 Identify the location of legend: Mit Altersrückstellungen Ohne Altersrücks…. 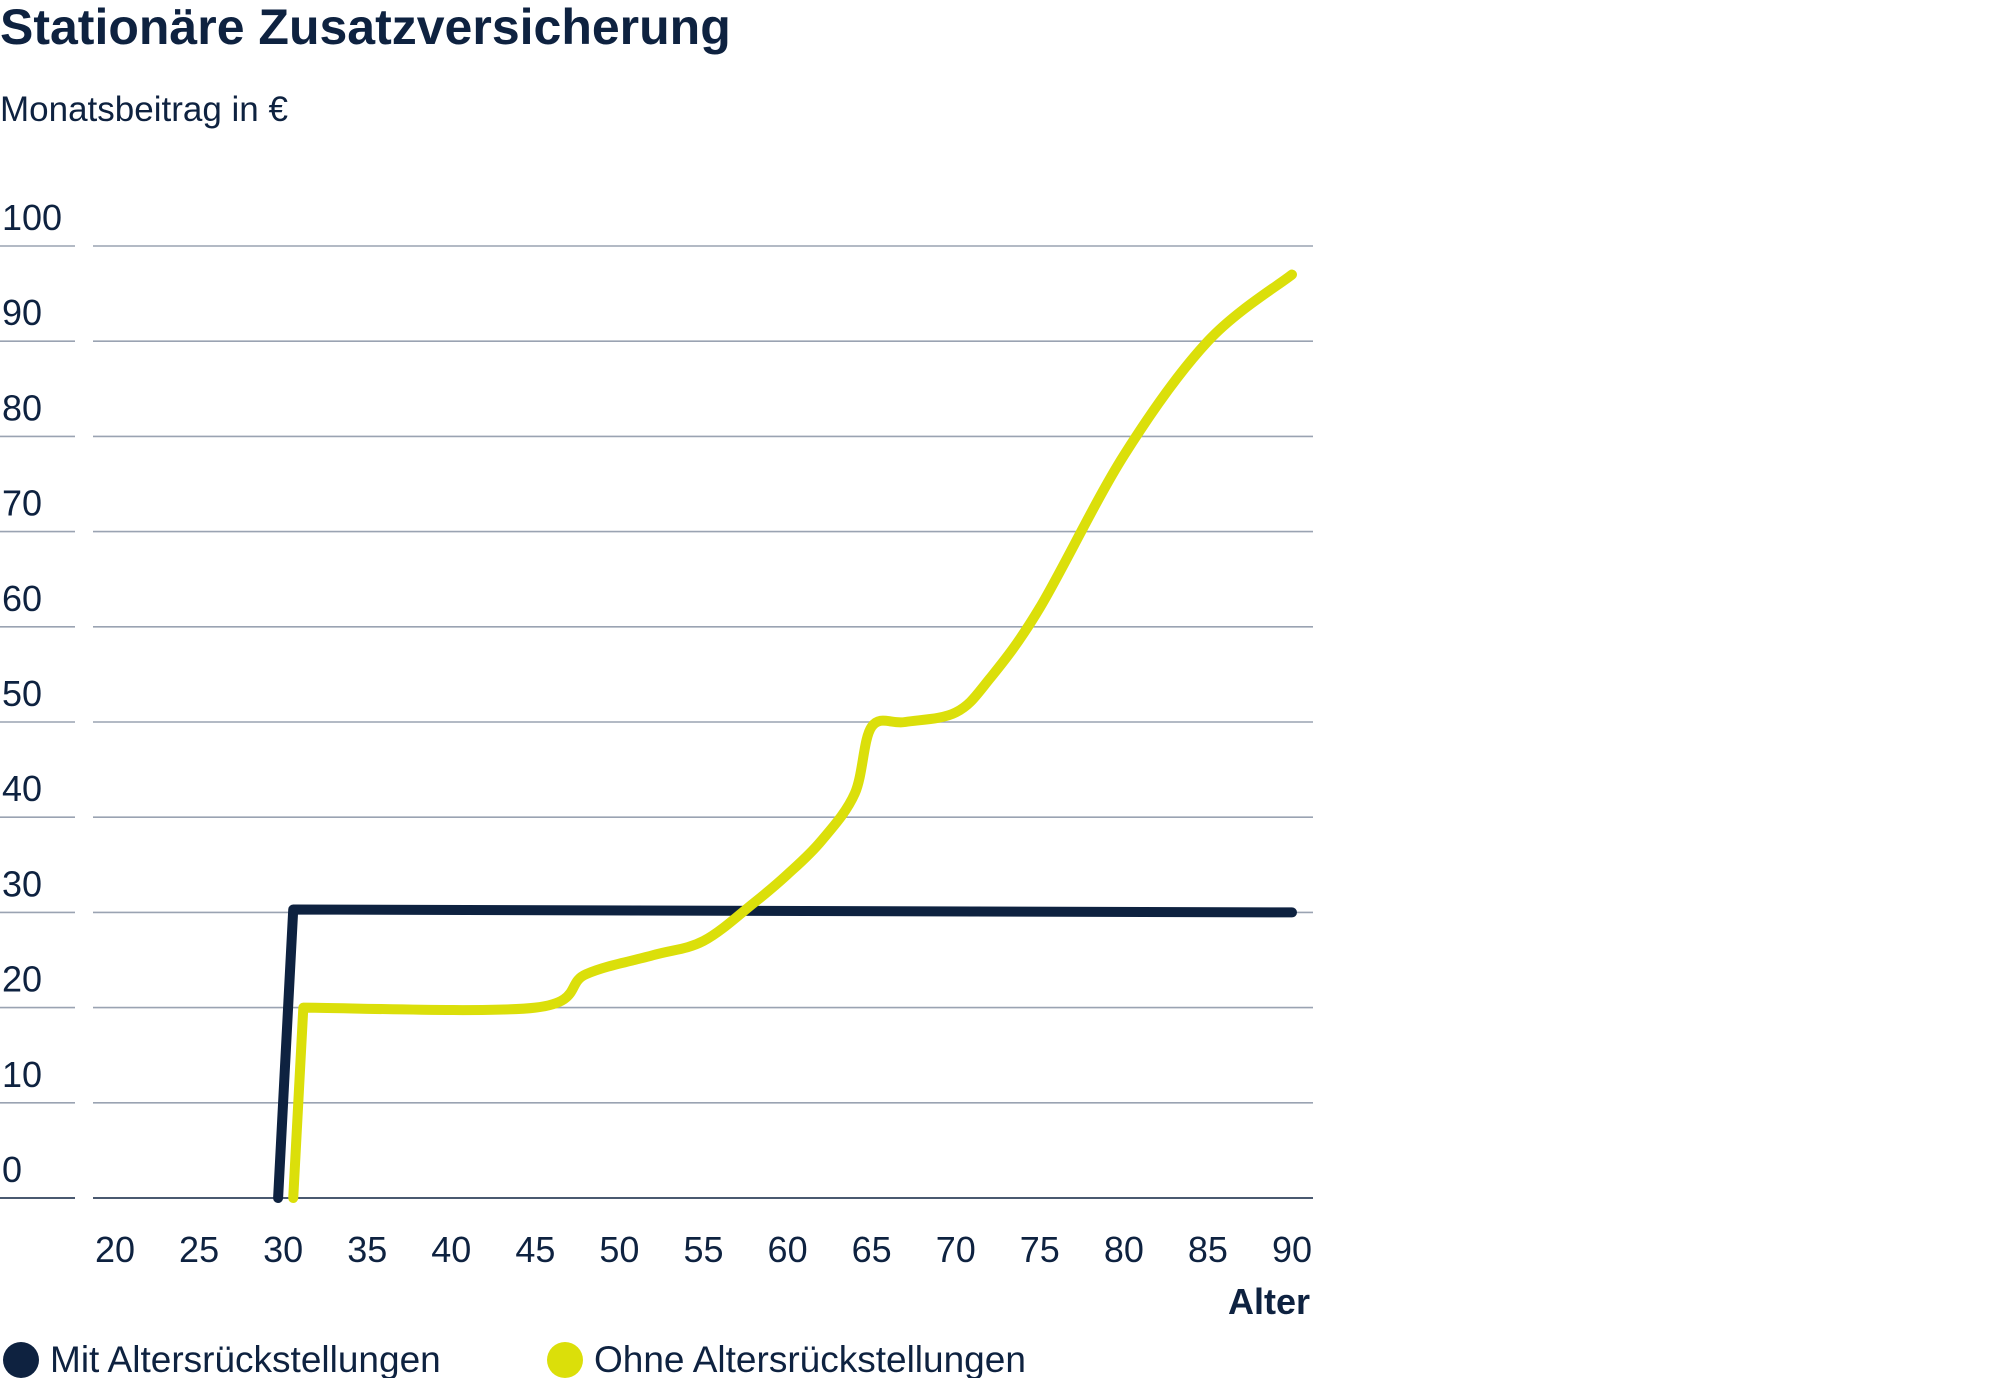
(514, 1358).